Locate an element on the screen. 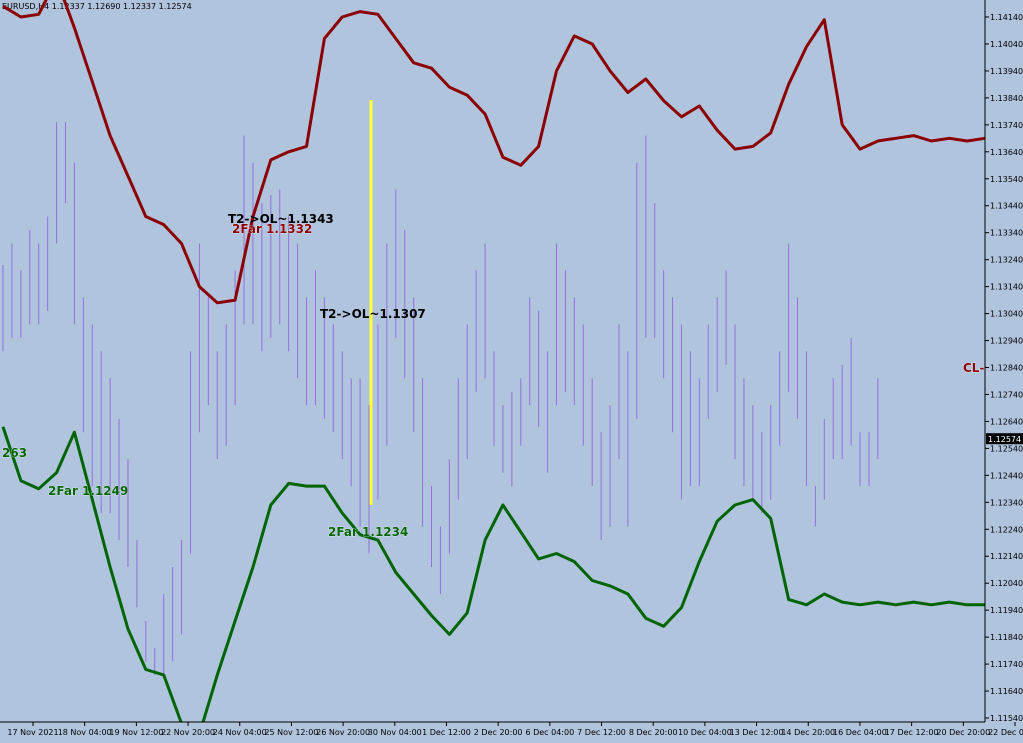  price-axis-background is located at coordinates (1004, 361).